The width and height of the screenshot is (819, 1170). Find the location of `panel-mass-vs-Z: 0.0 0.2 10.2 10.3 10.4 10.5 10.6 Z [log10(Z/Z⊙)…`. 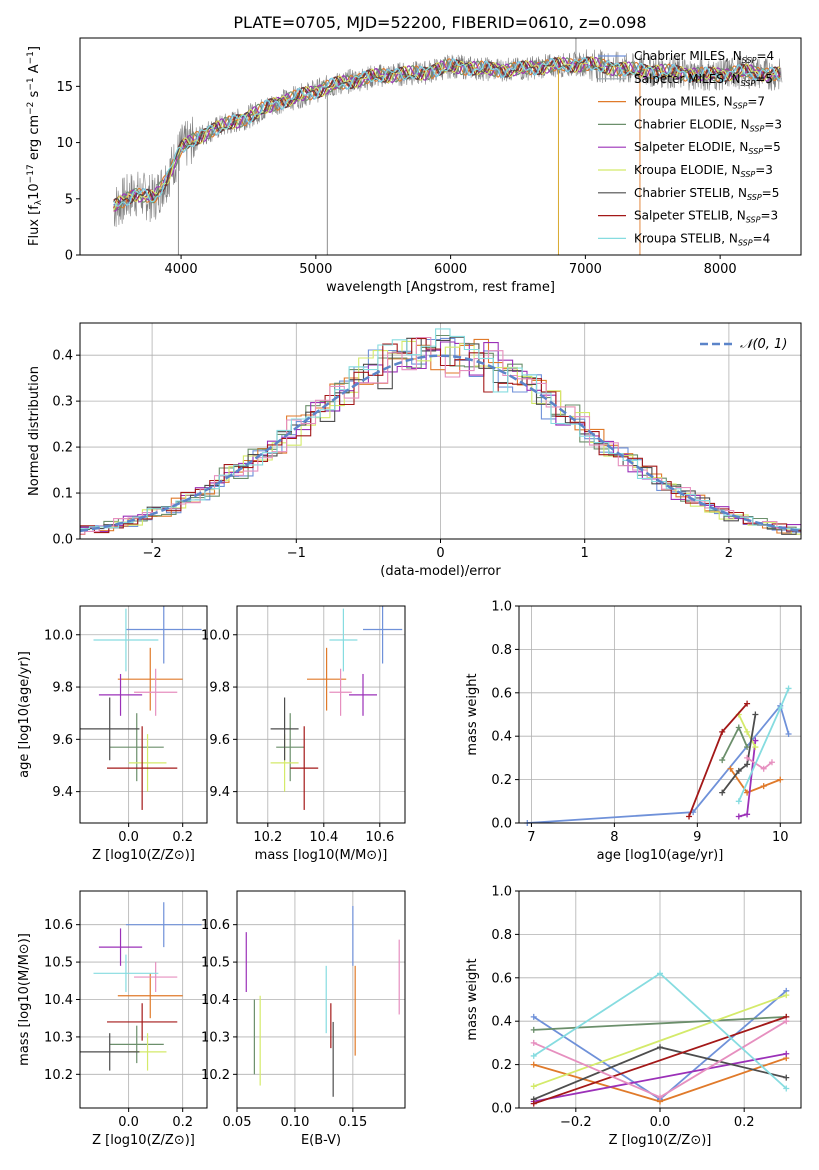

panel-mass-vs-Z: 0.0 0.2 10.2 10.3 10.4 10.5 10.6 Z [log10(Z/Z⊙)… is located at coordinates (112, 1019).